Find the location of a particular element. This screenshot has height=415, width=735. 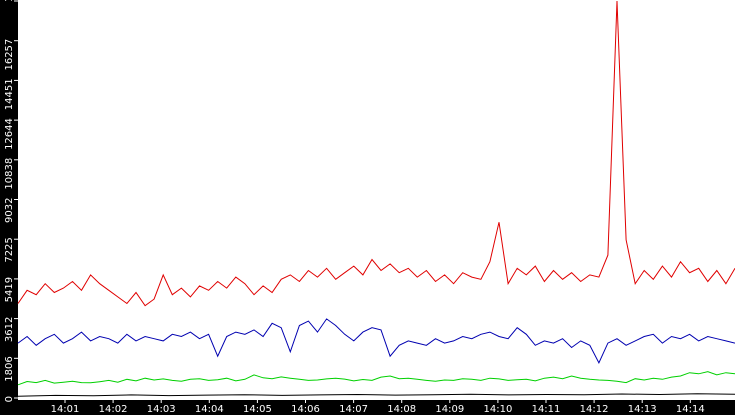

x-tick-label: 14:02 is located at coordinates (113, 409).